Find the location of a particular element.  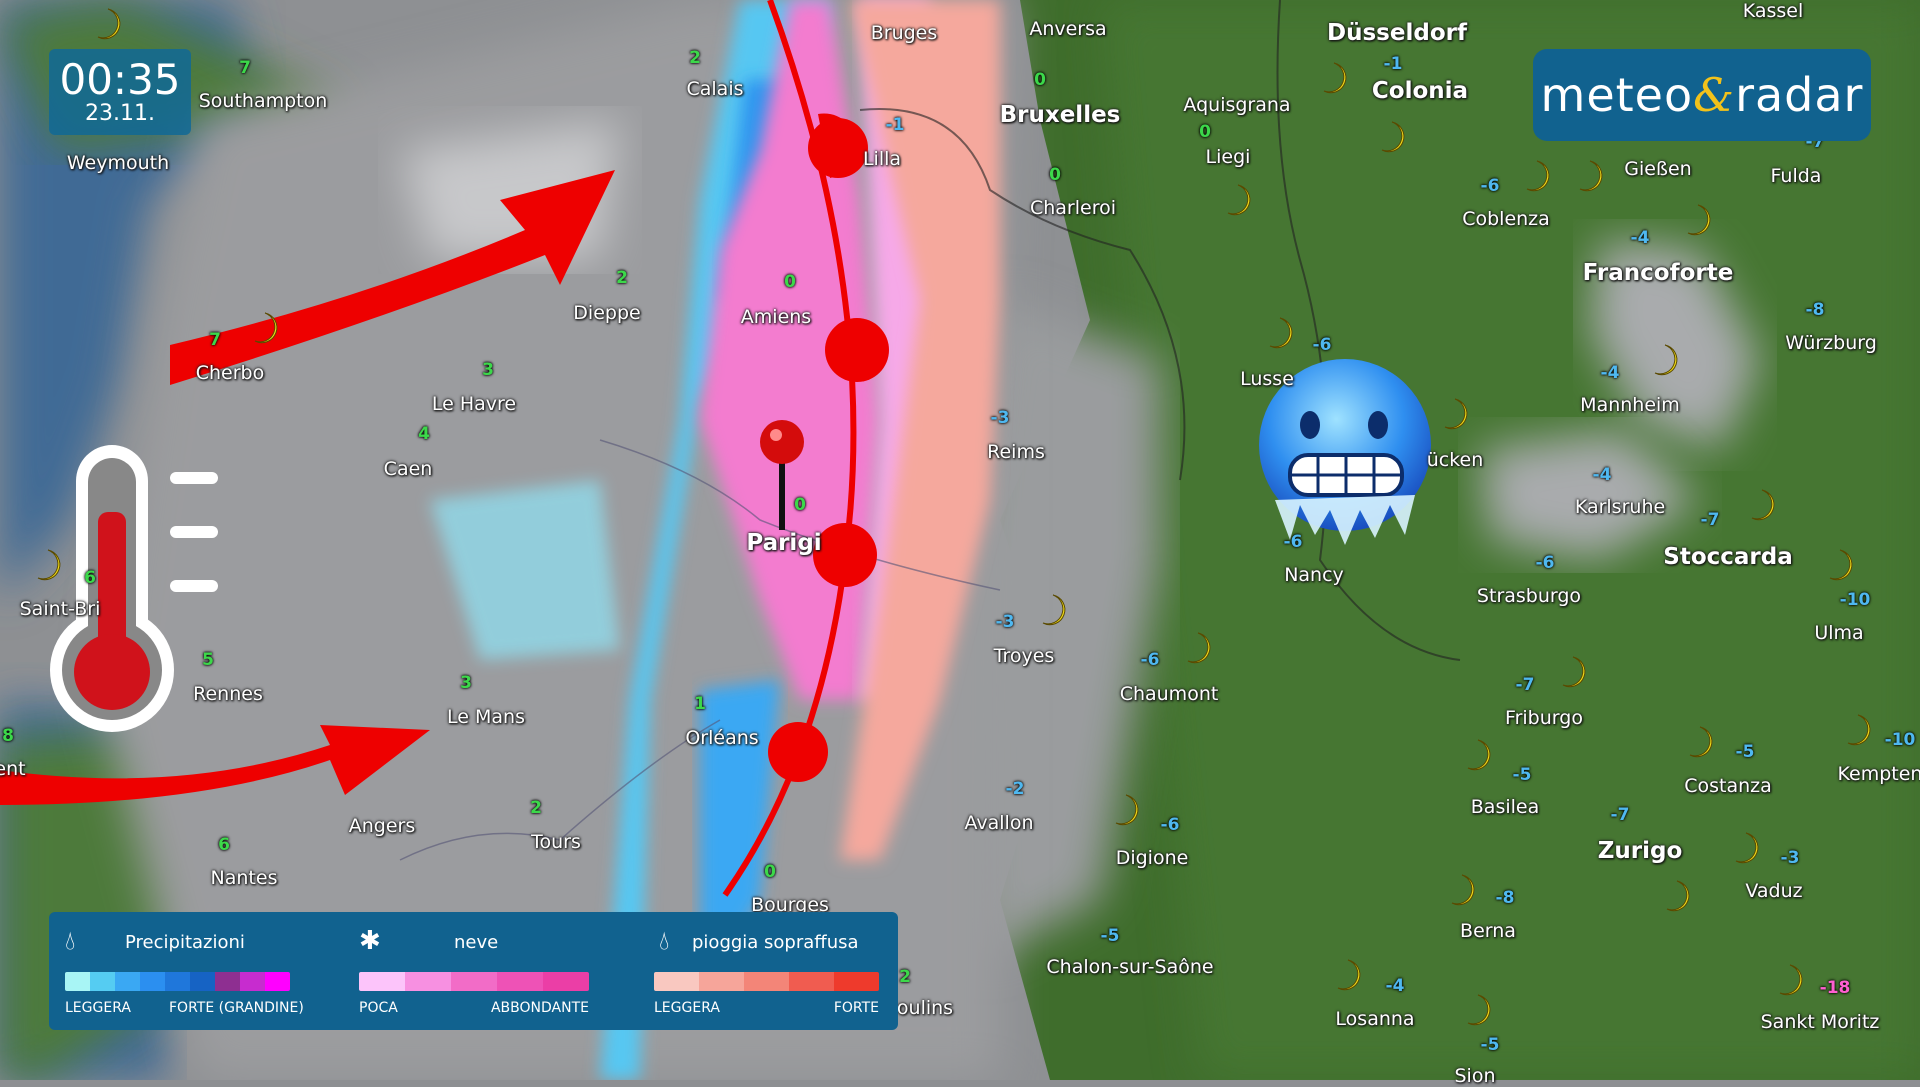

city-label: Würzburg is located at coordinates (1831, 343).